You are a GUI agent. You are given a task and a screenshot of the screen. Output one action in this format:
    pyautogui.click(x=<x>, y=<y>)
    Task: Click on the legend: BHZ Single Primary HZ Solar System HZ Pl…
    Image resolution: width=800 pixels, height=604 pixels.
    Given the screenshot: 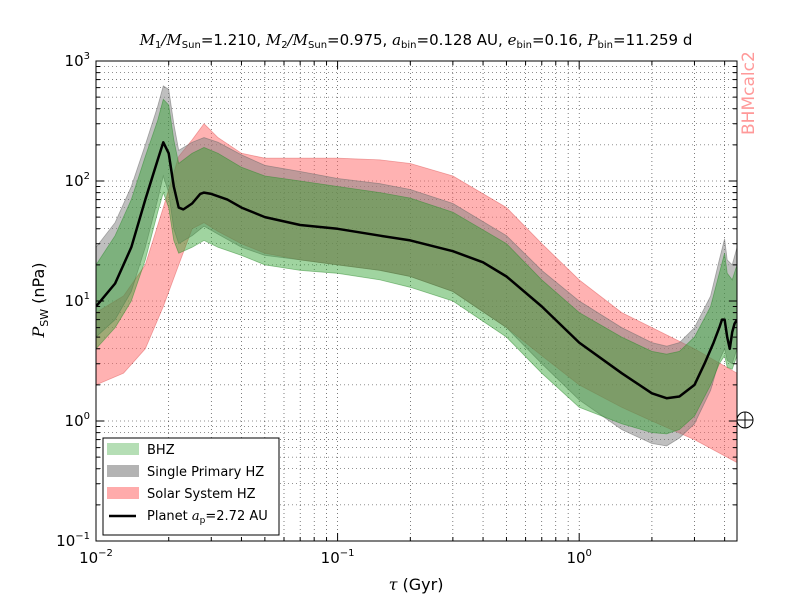 What is the action you would take?
    pyautogui.click(x=191, y=486)
    